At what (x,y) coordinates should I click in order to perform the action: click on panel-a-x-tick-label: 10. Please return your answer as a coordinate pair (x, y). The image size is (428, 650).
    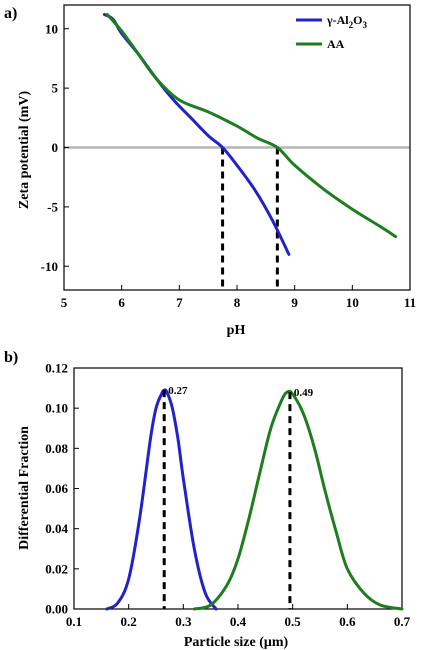
    Looking at the image, I should click on (352, 302).